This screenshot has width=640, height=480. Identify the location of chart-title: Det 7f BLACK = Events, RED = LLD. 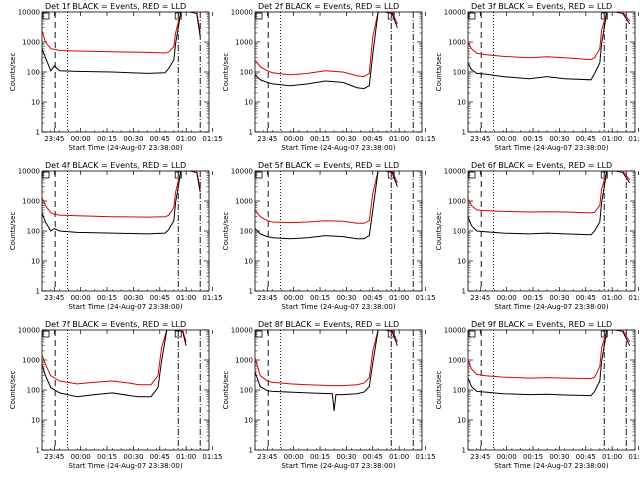
(115, 324).